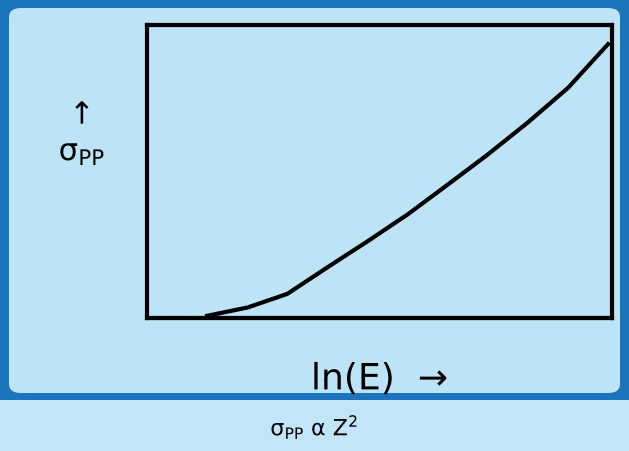 This screenshot has width=629, height=451. Describe the element at coordinates (314, 427) in the screenshot. I see `text: σ$_{PP}$ α Z$^{2}$` at that location.